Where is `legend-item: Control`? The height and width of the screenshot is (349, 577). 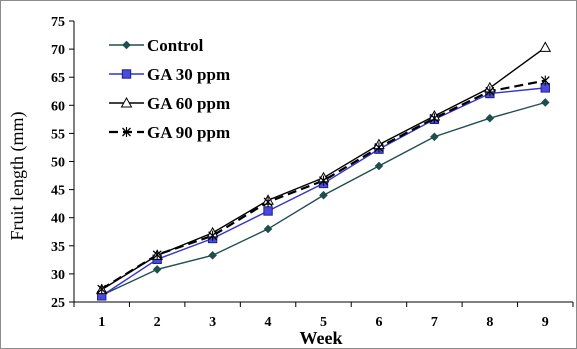
legend-item: Control is located at coordinates (156, 45).